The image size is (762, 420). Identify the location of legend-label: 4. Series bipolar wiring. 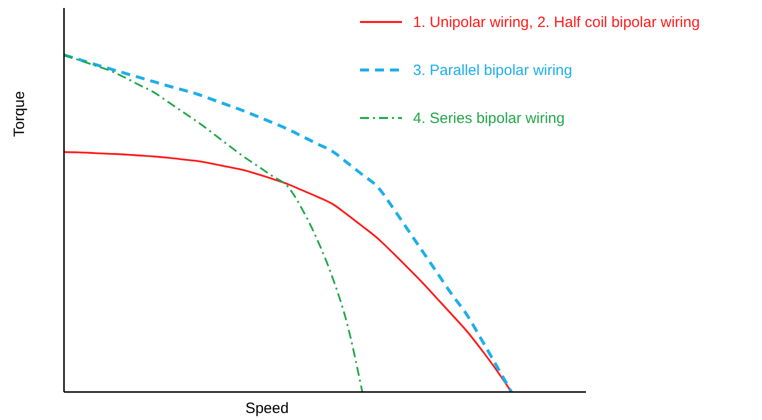
(489, 118).